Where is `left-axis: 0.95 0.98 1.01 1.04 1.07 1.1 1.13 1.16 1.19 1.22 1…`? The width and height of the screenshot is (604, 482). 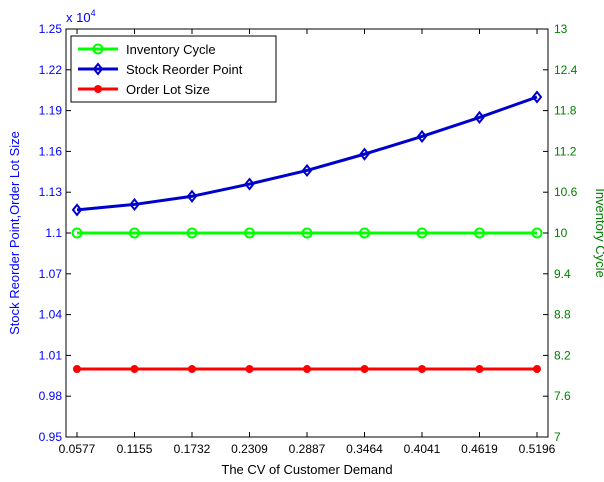 left-axis: 0.95 0.98 1.01 1.04 1.07 1.1 1.13 1.16 1.19 1.22 1… is located at coordinates (55, 233).